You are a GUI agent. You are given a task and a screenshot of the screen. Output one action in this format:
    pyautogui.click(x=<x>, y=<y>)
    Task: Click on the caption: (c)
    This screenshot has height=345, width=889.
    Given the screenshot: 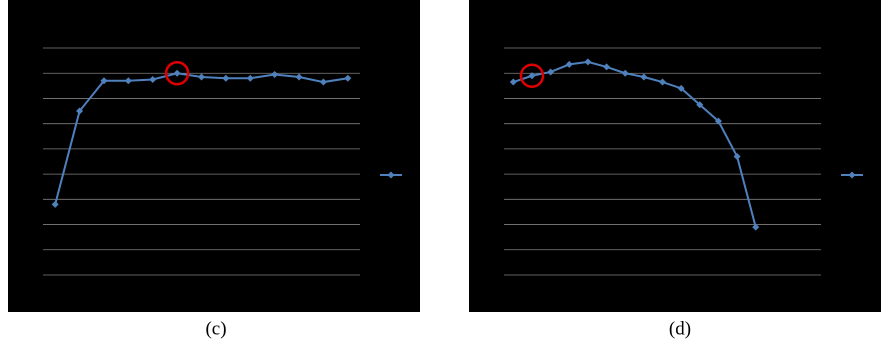 What is the action you would take?
    pyautogui.click(x=215, y=328)
    